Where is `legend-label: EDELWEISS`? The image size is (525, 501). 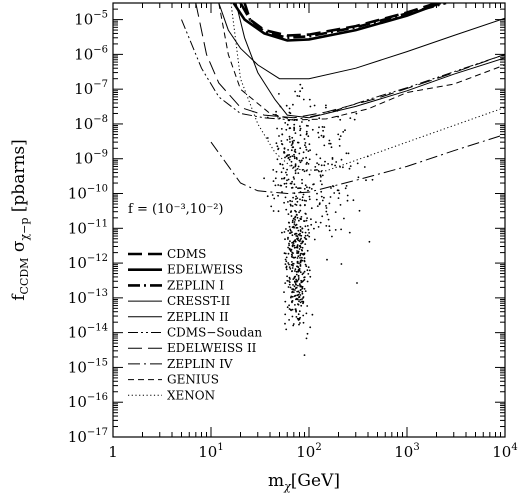
legend-label: EDELWEISS is located at coordinates (205, 270).